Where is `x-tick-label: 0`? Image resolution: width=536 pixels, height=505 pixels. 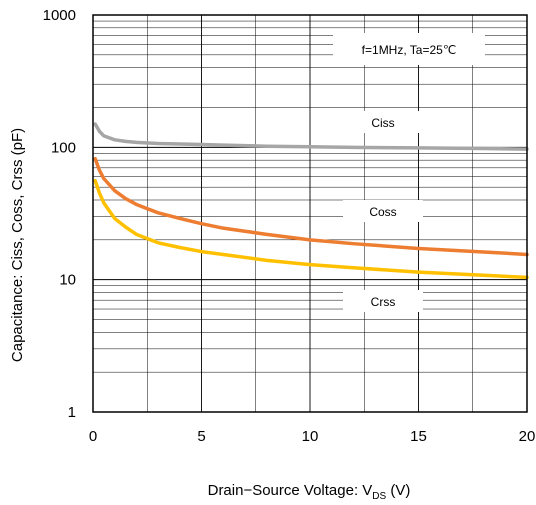 x-tick-label: 0 is located at coordinates (93, 436).